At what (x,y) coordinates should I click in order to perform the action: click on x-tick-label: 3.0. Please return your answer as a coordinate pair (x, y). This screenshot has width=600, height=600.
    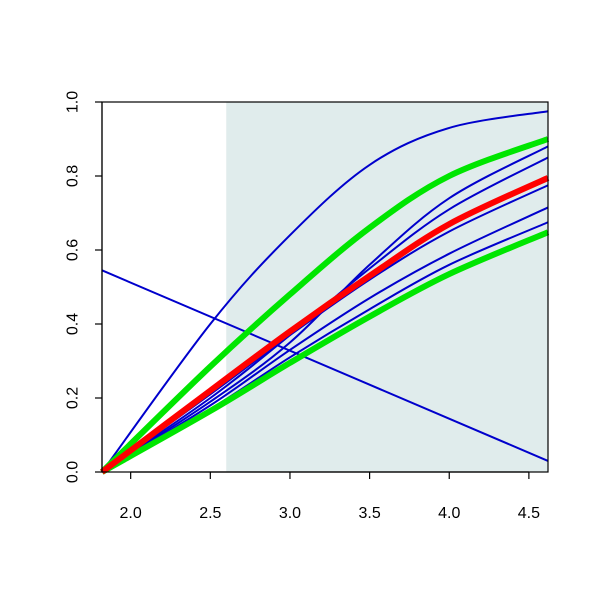
    Looking at the image, I should click on (290, 513).